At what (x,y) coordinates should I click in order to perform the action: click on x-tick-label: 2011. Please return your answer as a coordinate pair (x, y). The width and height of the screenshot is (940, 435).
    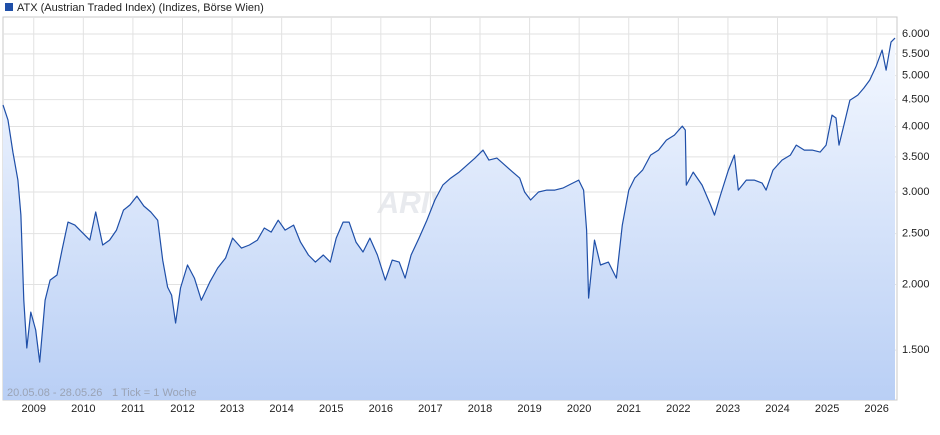
    Looking at the image, I should click on (133, 409).